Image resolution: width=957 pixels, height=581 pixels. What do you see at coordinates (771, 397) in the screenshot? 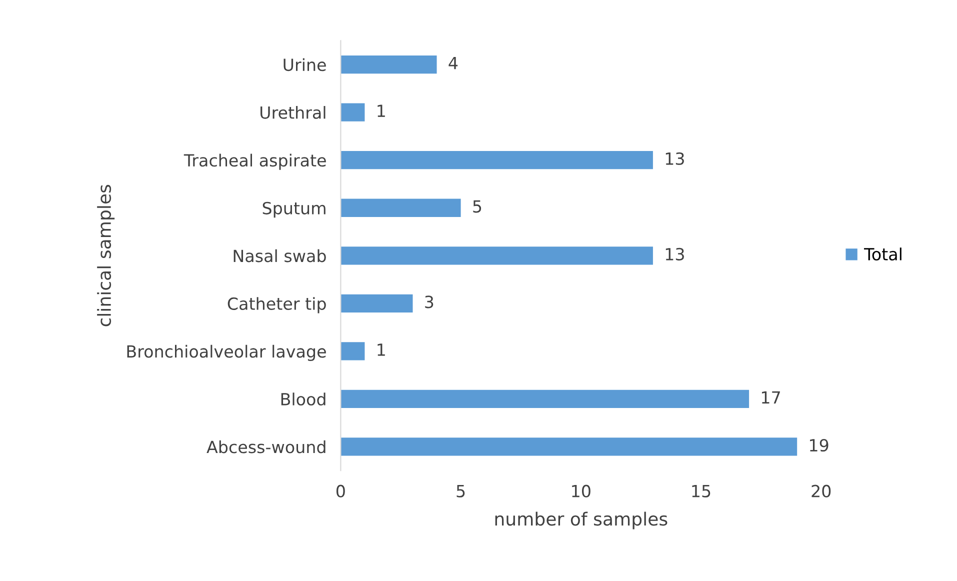
I see `data-label: 17` at bounding box center [771, 397].